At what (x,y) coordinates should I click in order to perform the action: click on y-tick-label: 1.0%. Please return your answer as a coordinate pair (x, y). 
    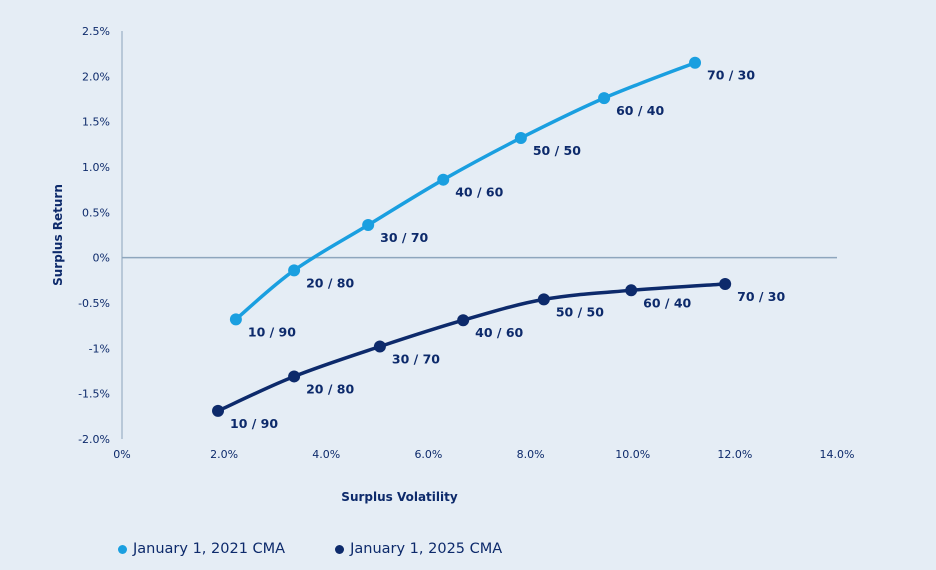
    Looking at the image, I should click on (96, 167).